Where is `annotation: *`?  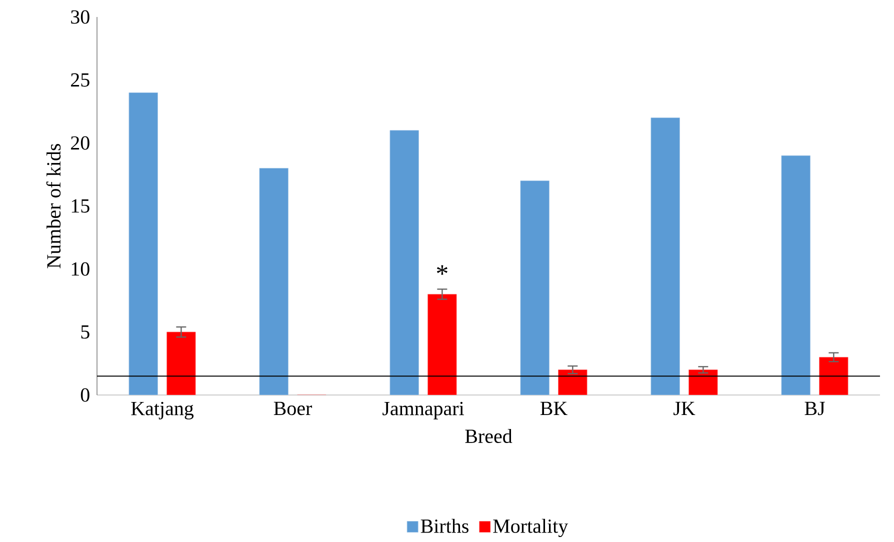
annotation: * is located at coordinates (442, 270).